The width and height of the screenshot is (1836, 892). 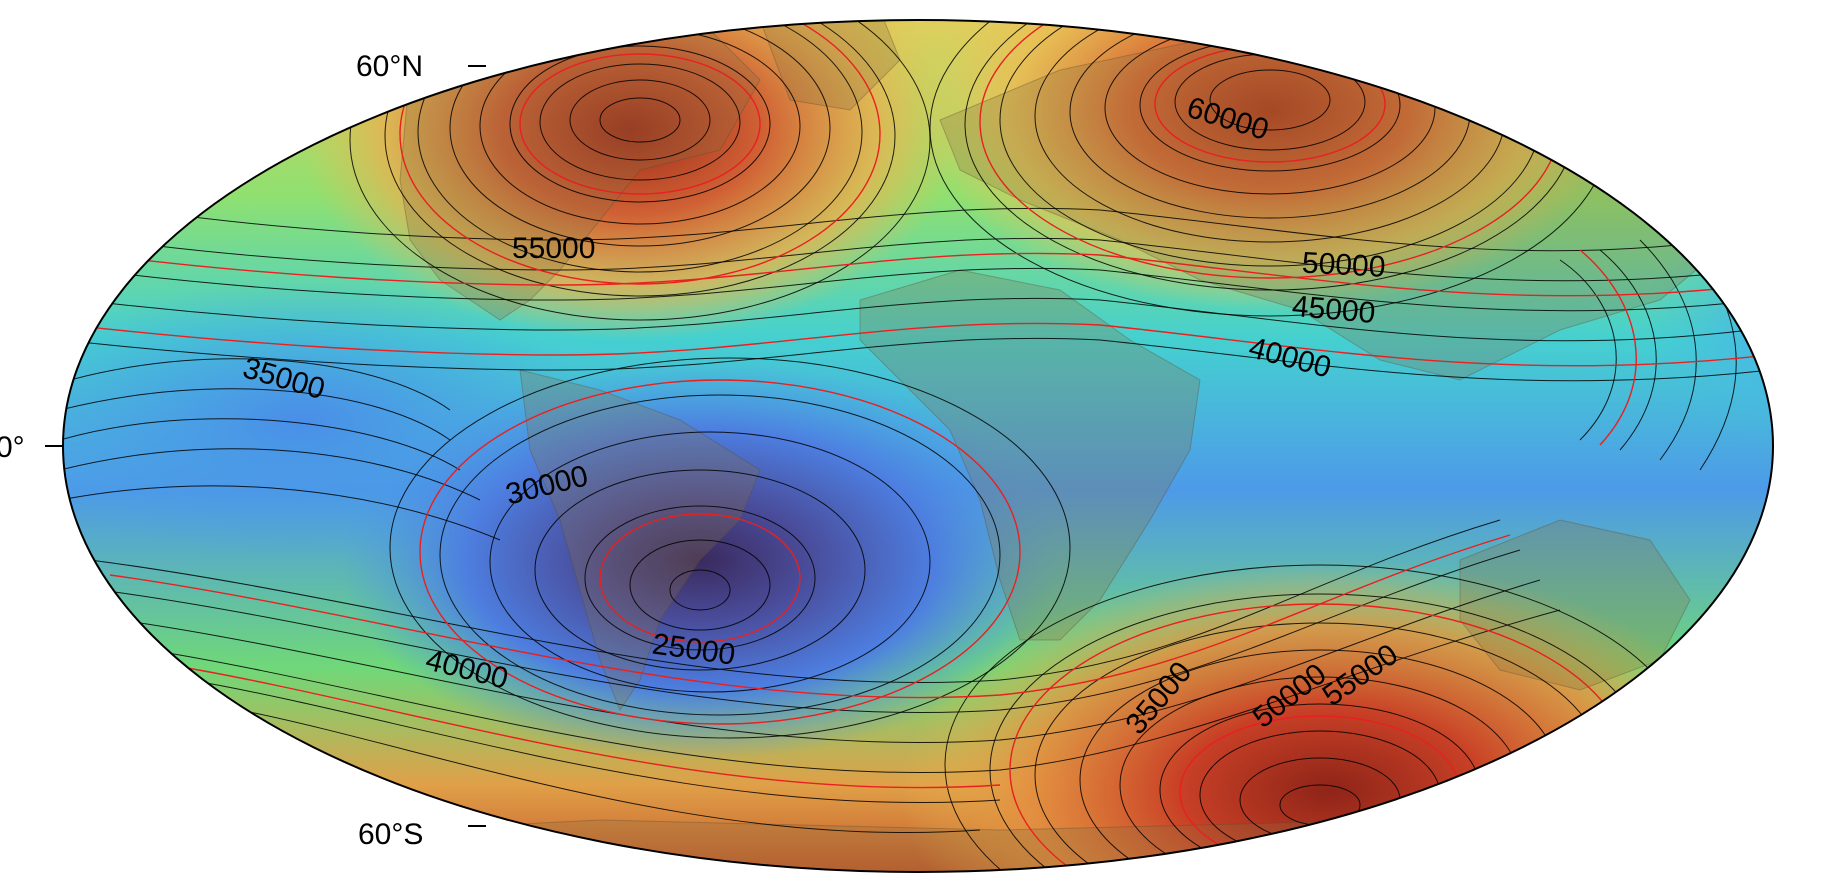 I want to click on lat-label-60n: 60°N, so click(x=389, y=66).